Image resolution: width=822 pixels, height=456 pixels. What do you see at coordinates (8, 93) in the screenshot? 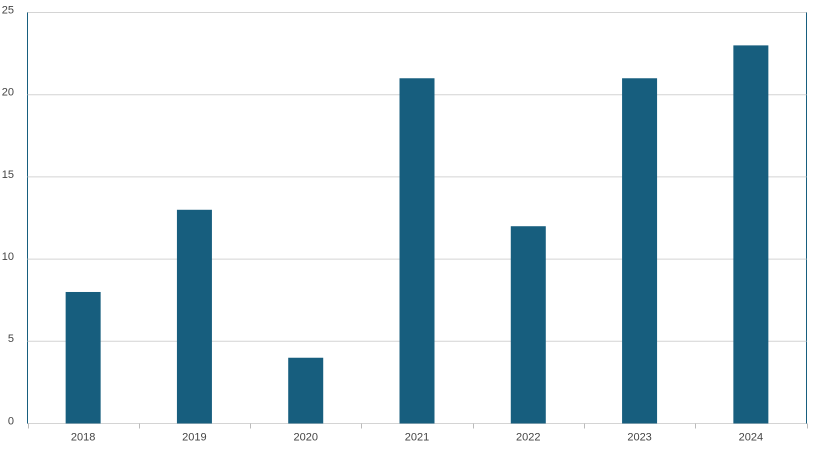
I see `y-tick-label: 20` at bounding box center [8, 93].